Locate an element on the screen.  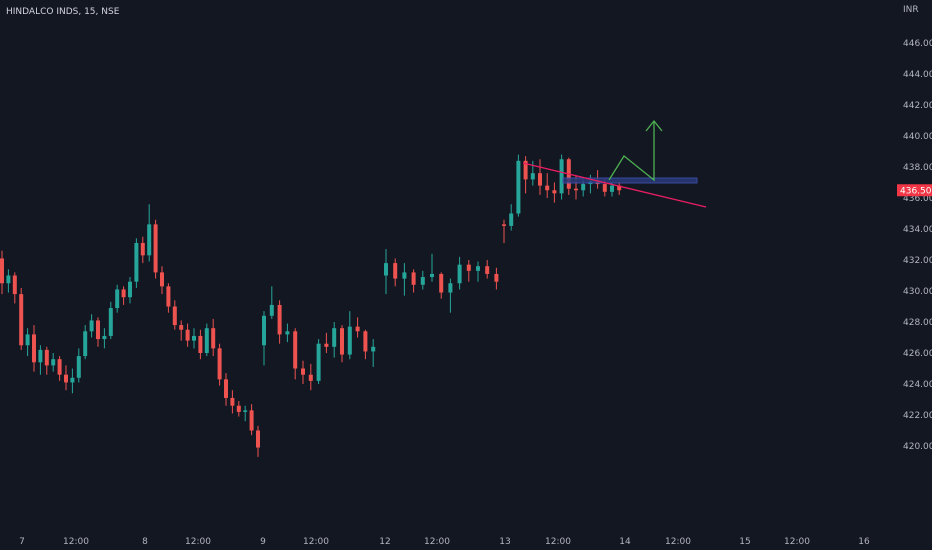
y-tick-label: 420.00 is located at coordinates (917, 447).